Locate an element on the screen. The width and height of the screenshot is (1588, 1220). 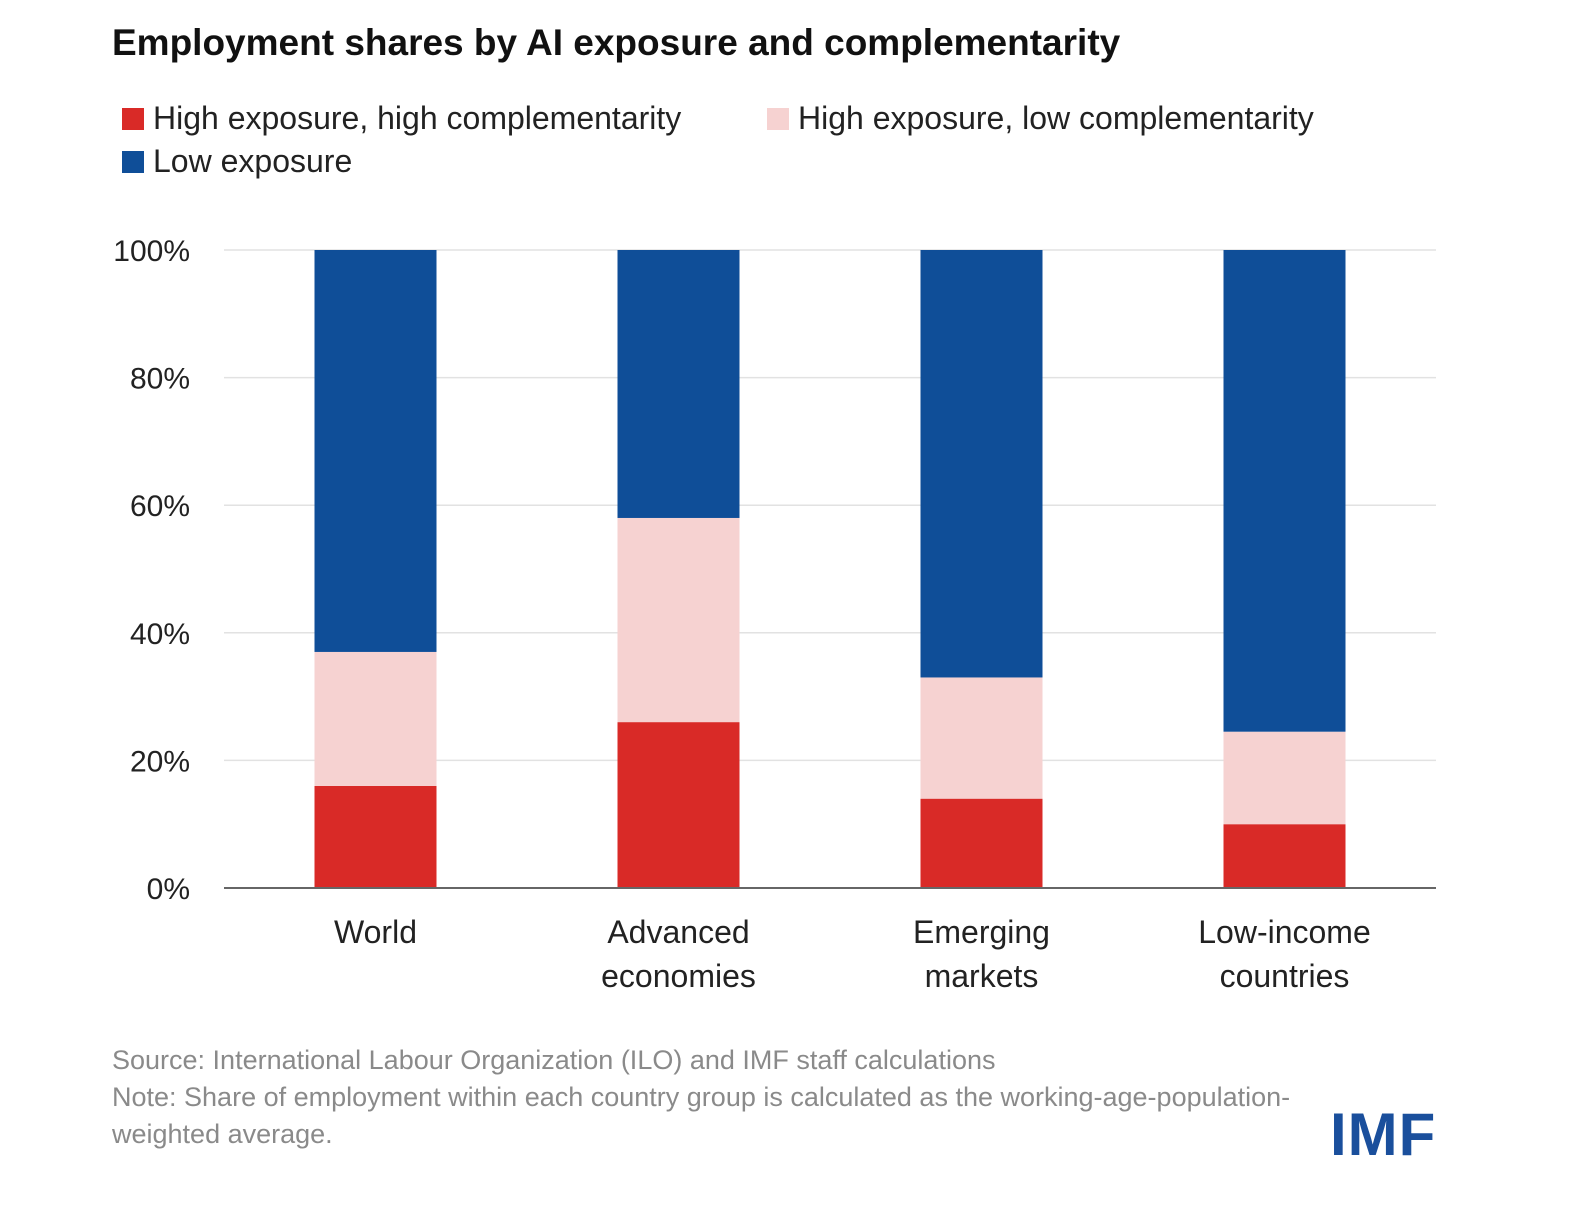
y-tick-label: 40% is located at coordinates (160, 634).